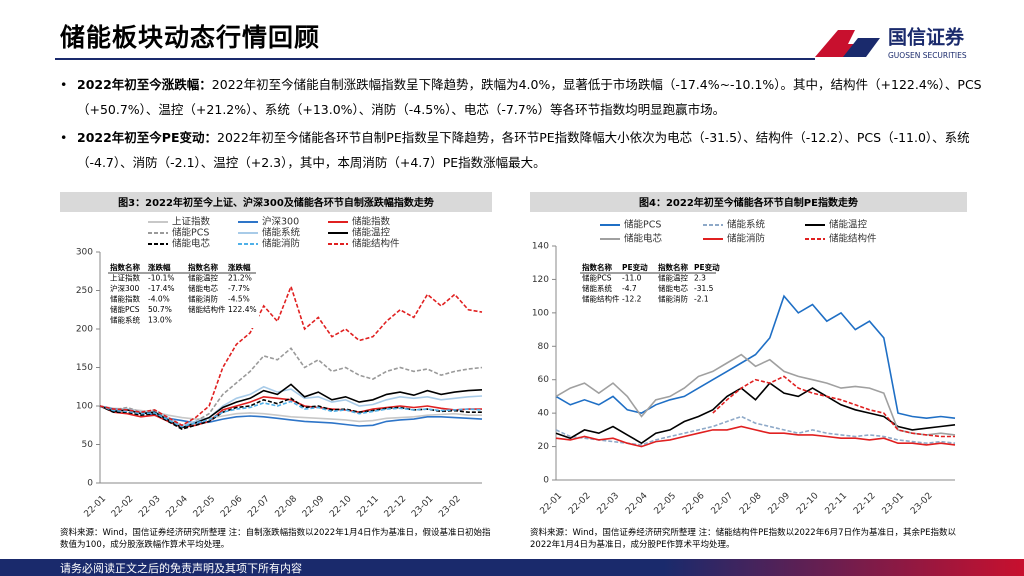 This screenshot has width=1024, height=576. Describe the element at coordinates (643, 239) in the screenshot. I see `legend-label: 储能电芯` at that location.